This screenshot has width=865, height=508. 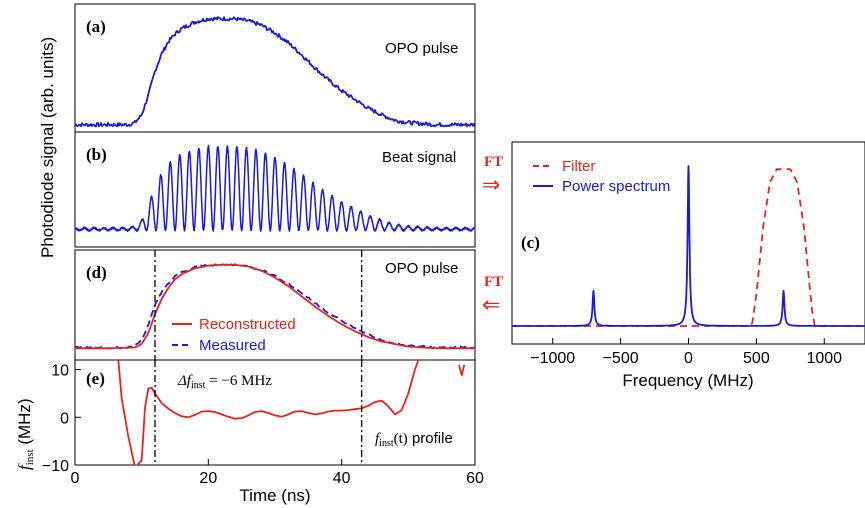 I want to click on e-ytick-label: 0, so click(x=64, y=418).